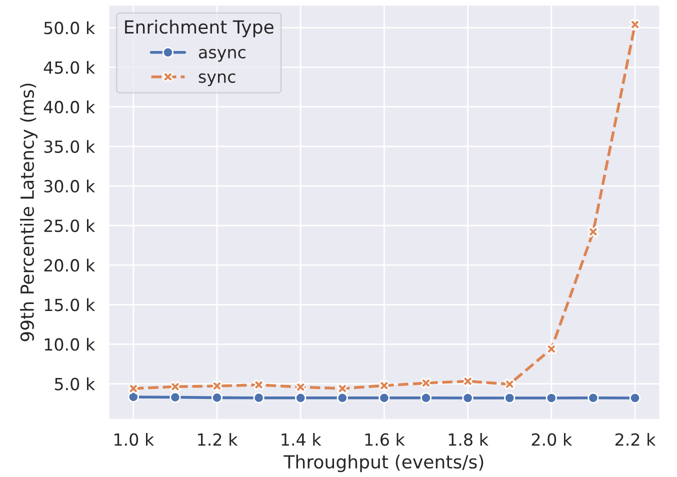 The width and height of the screenshot is (677, 477). Describe the element at coordinates (70, 27) in the screenshot. I see `y-tick-label: 50.0 k` at that location.